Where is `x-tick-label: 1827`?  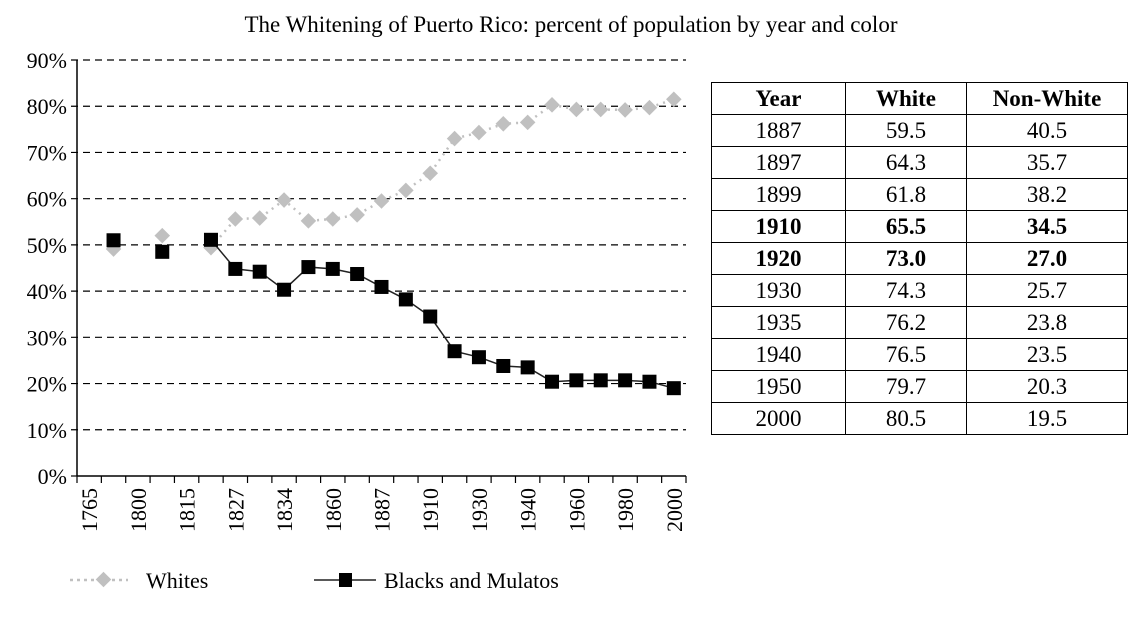 x-tick-label: 1827 is located at coordinates (235, 510).